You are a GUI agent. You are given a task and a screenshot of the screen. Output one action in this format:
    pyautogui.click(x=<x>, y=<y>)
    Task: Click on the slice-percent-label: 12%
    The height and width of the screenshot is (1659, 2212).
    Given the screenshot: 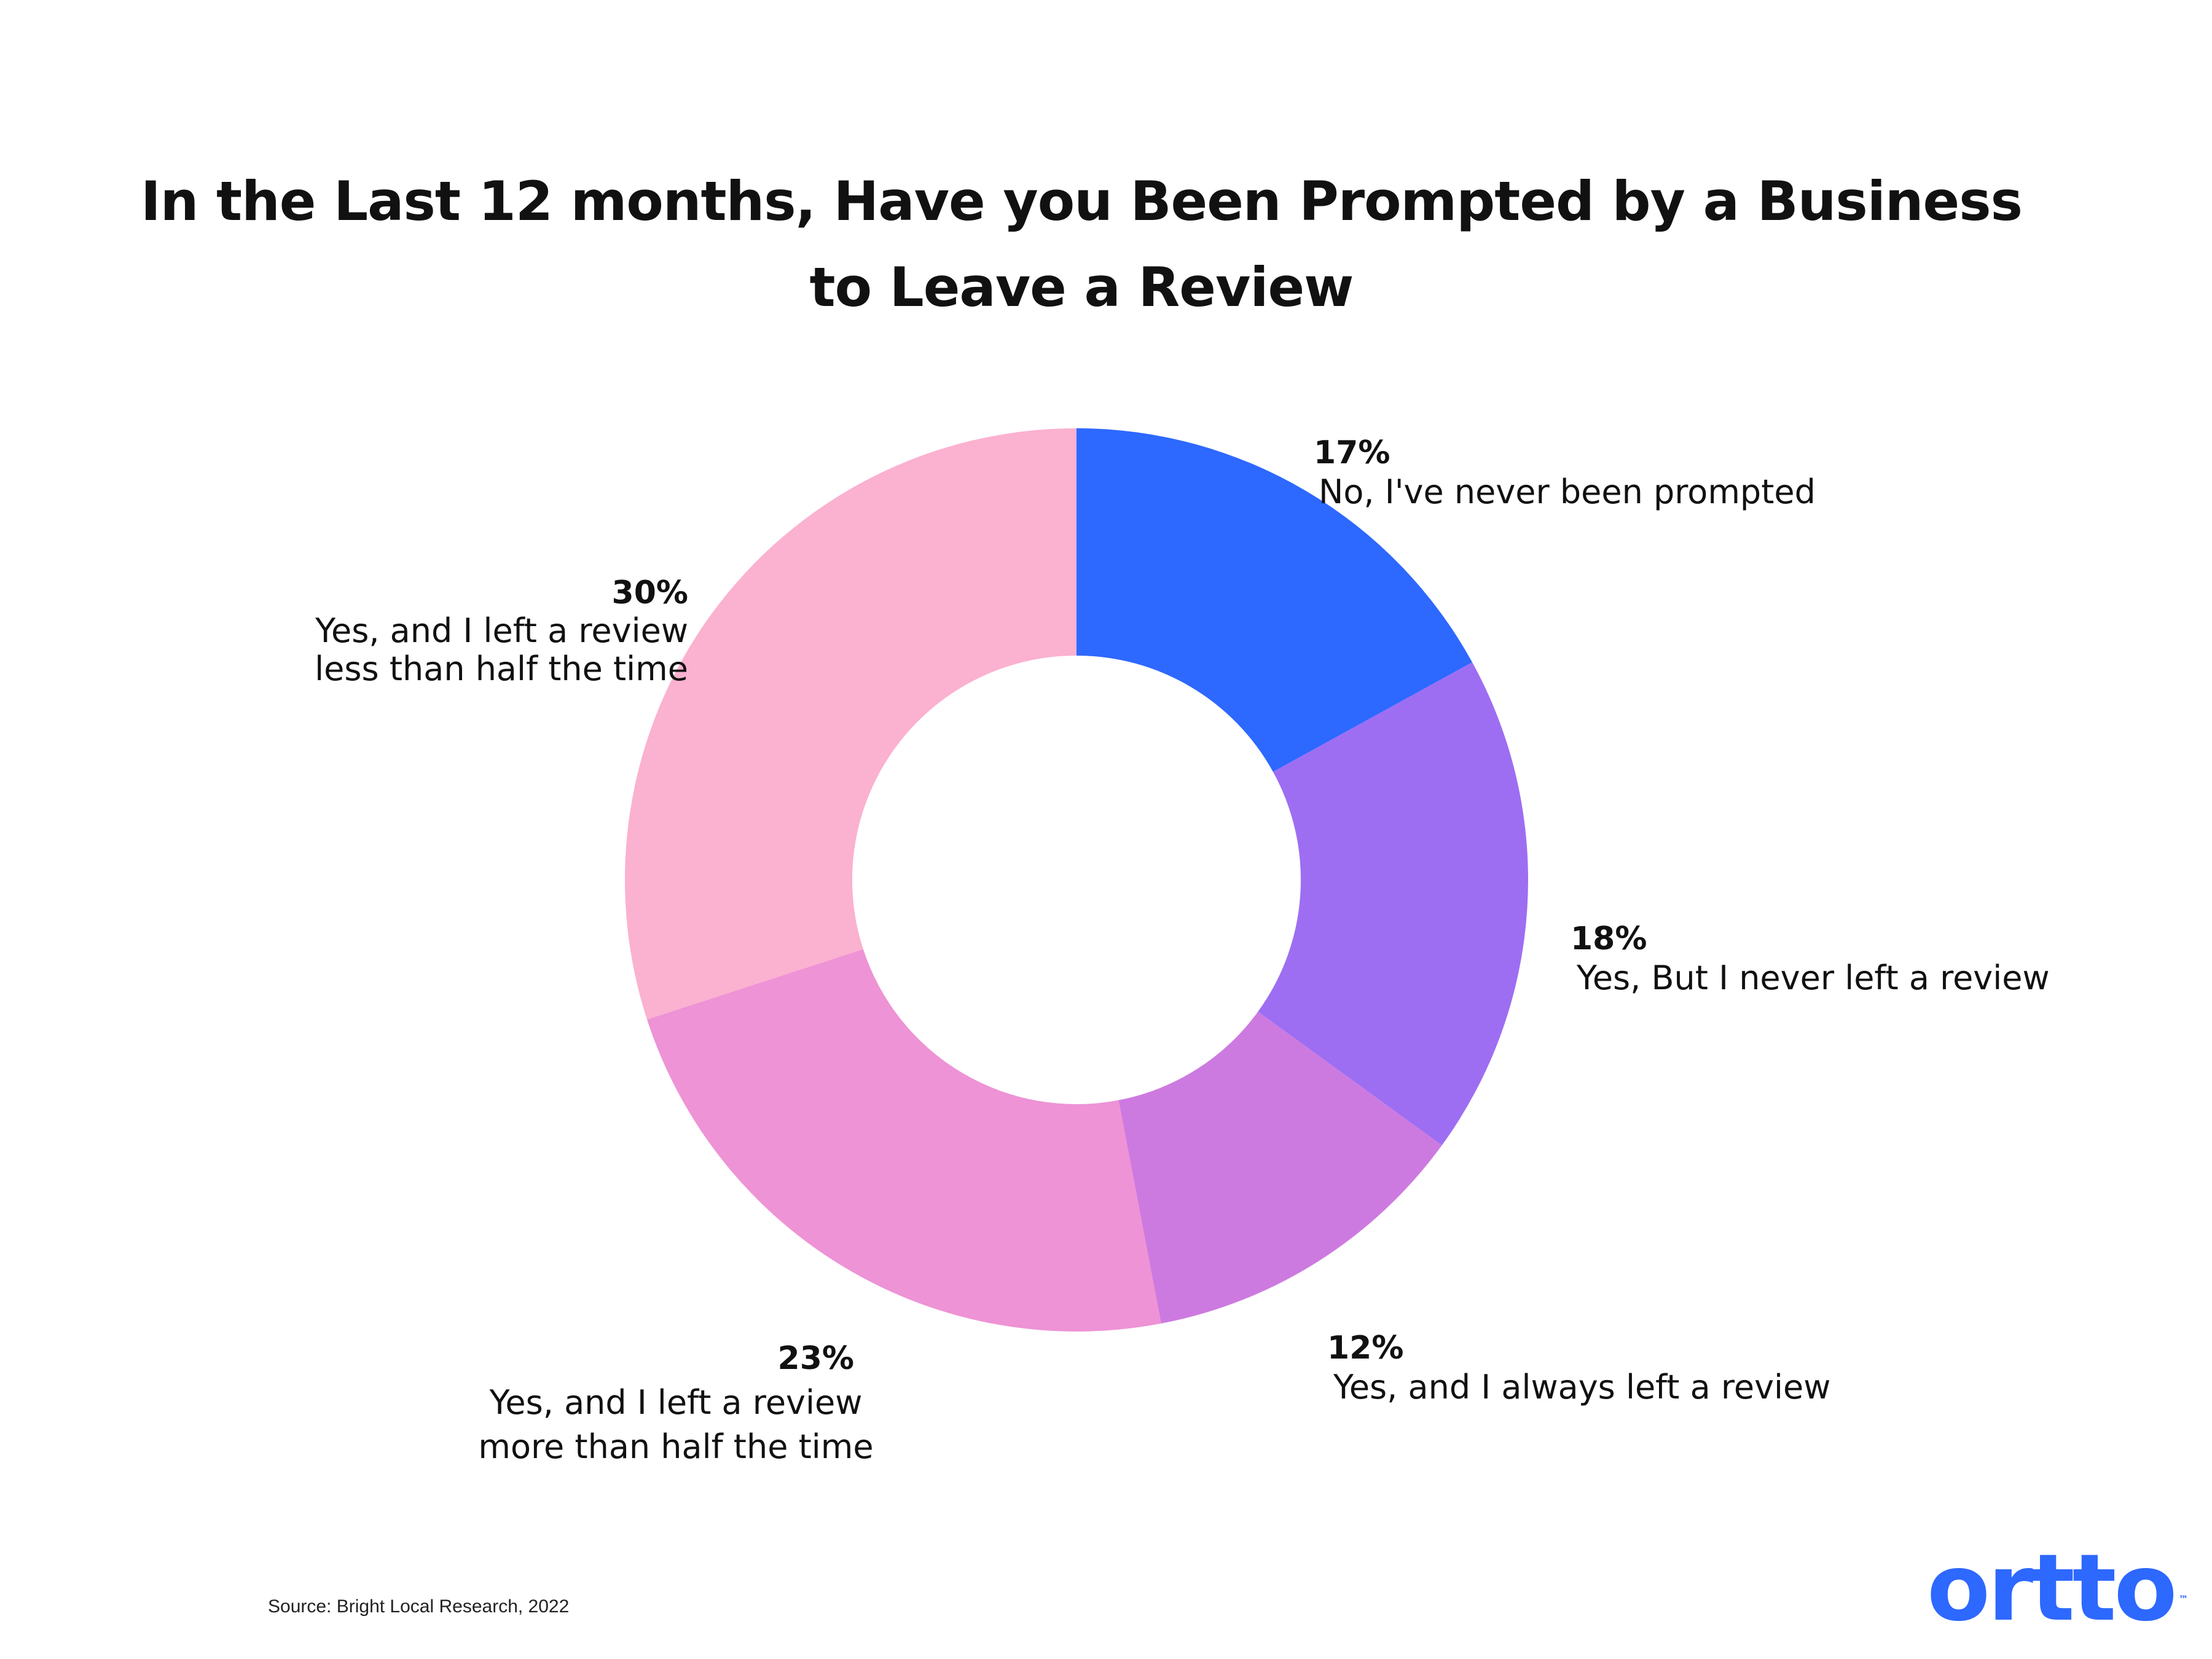 What is the action you would take?
    pyautogui.click(x=1365, y=1348)
    